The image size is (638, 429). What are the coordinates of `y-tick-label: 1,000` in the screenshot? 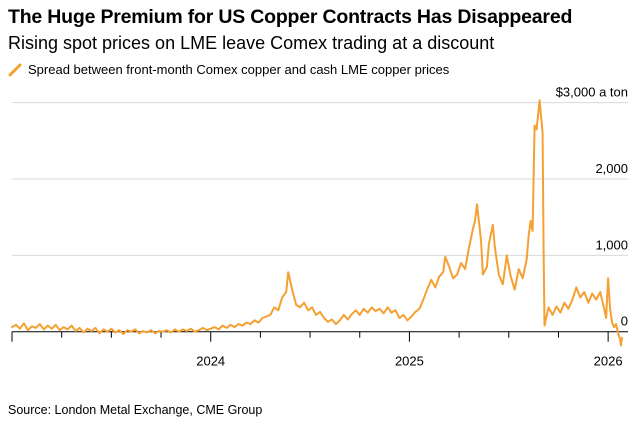 It's located at (611, 244).